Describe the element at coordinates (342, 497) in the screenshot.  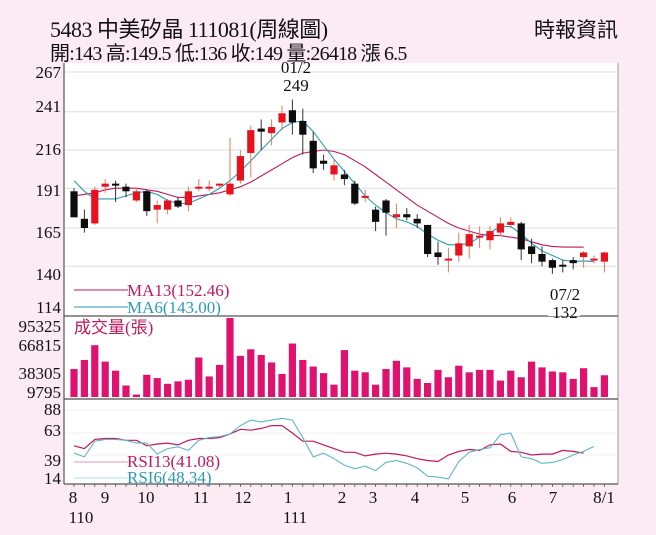
I see `svg-text: 2` at that location.